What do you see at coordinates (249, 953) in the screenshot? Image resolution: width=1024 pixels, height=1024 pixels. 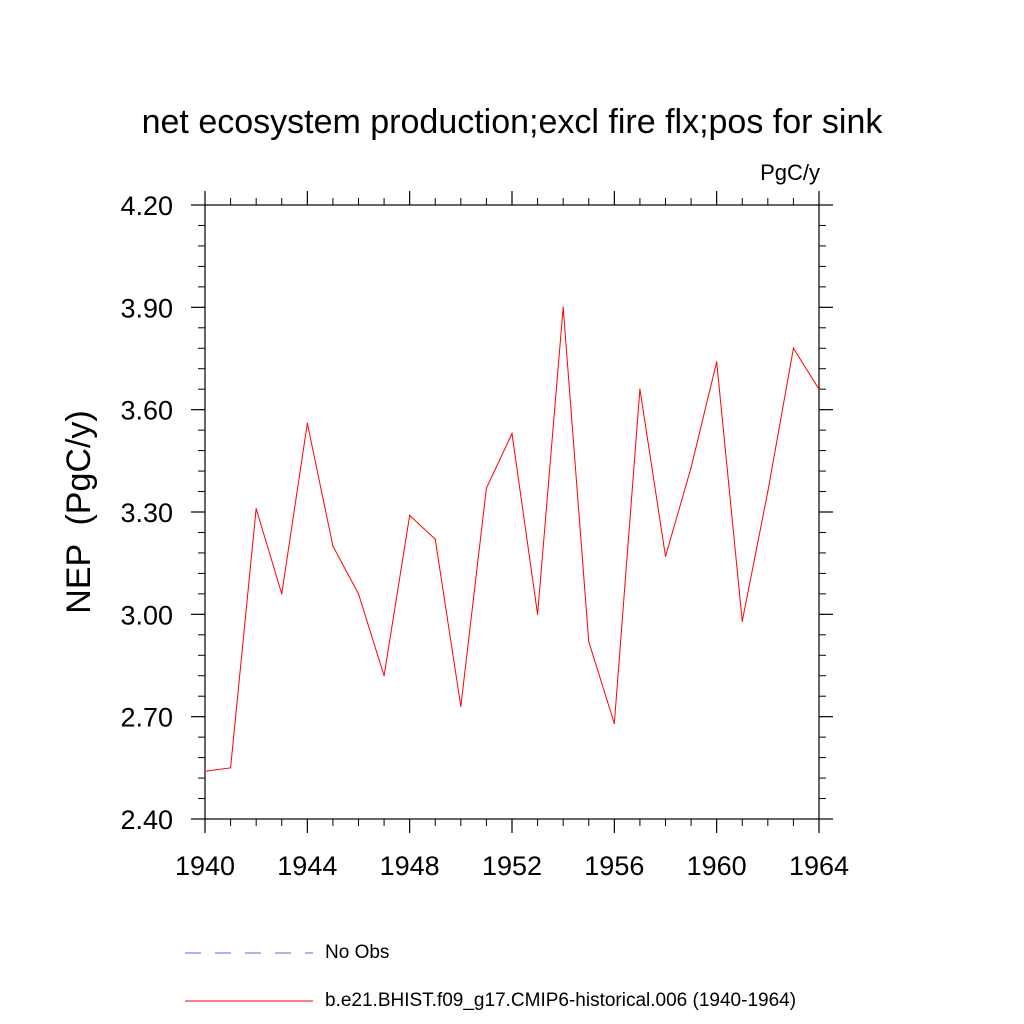 I see `legend-swatch-dashed` at bounding box center [249, 953].